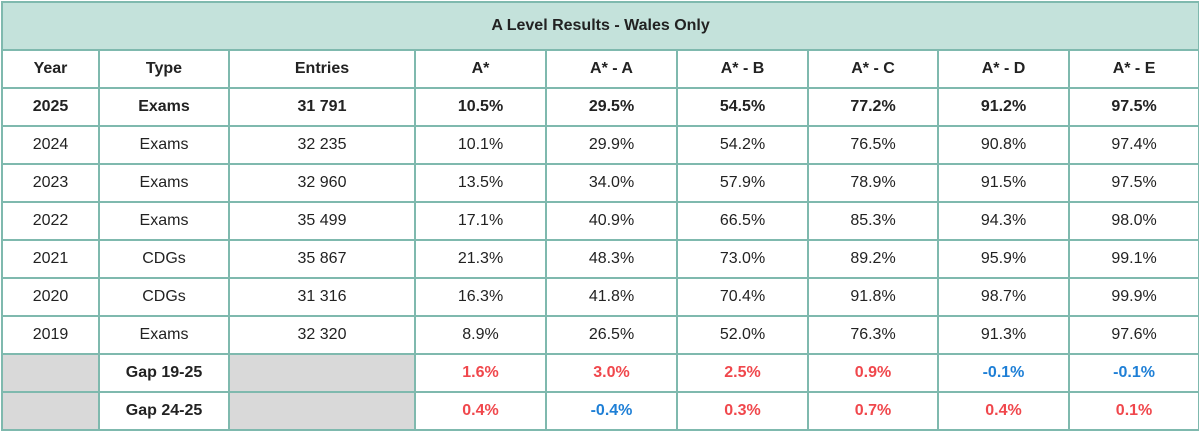  I want to click on gap-row: Gap 24-25 0.4% -0.4% 0.3% 0.7% 0.4% 0.1%, so click(600, 411).